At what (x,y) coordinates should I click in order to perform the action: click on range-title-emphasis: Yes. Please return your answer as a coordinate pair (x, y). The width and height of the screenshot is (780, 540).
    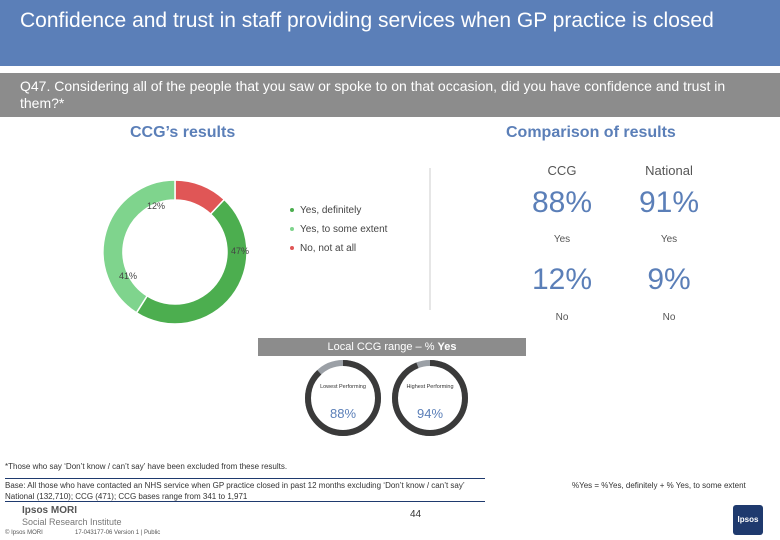
    Looking at the image, I should click on (447, 347).